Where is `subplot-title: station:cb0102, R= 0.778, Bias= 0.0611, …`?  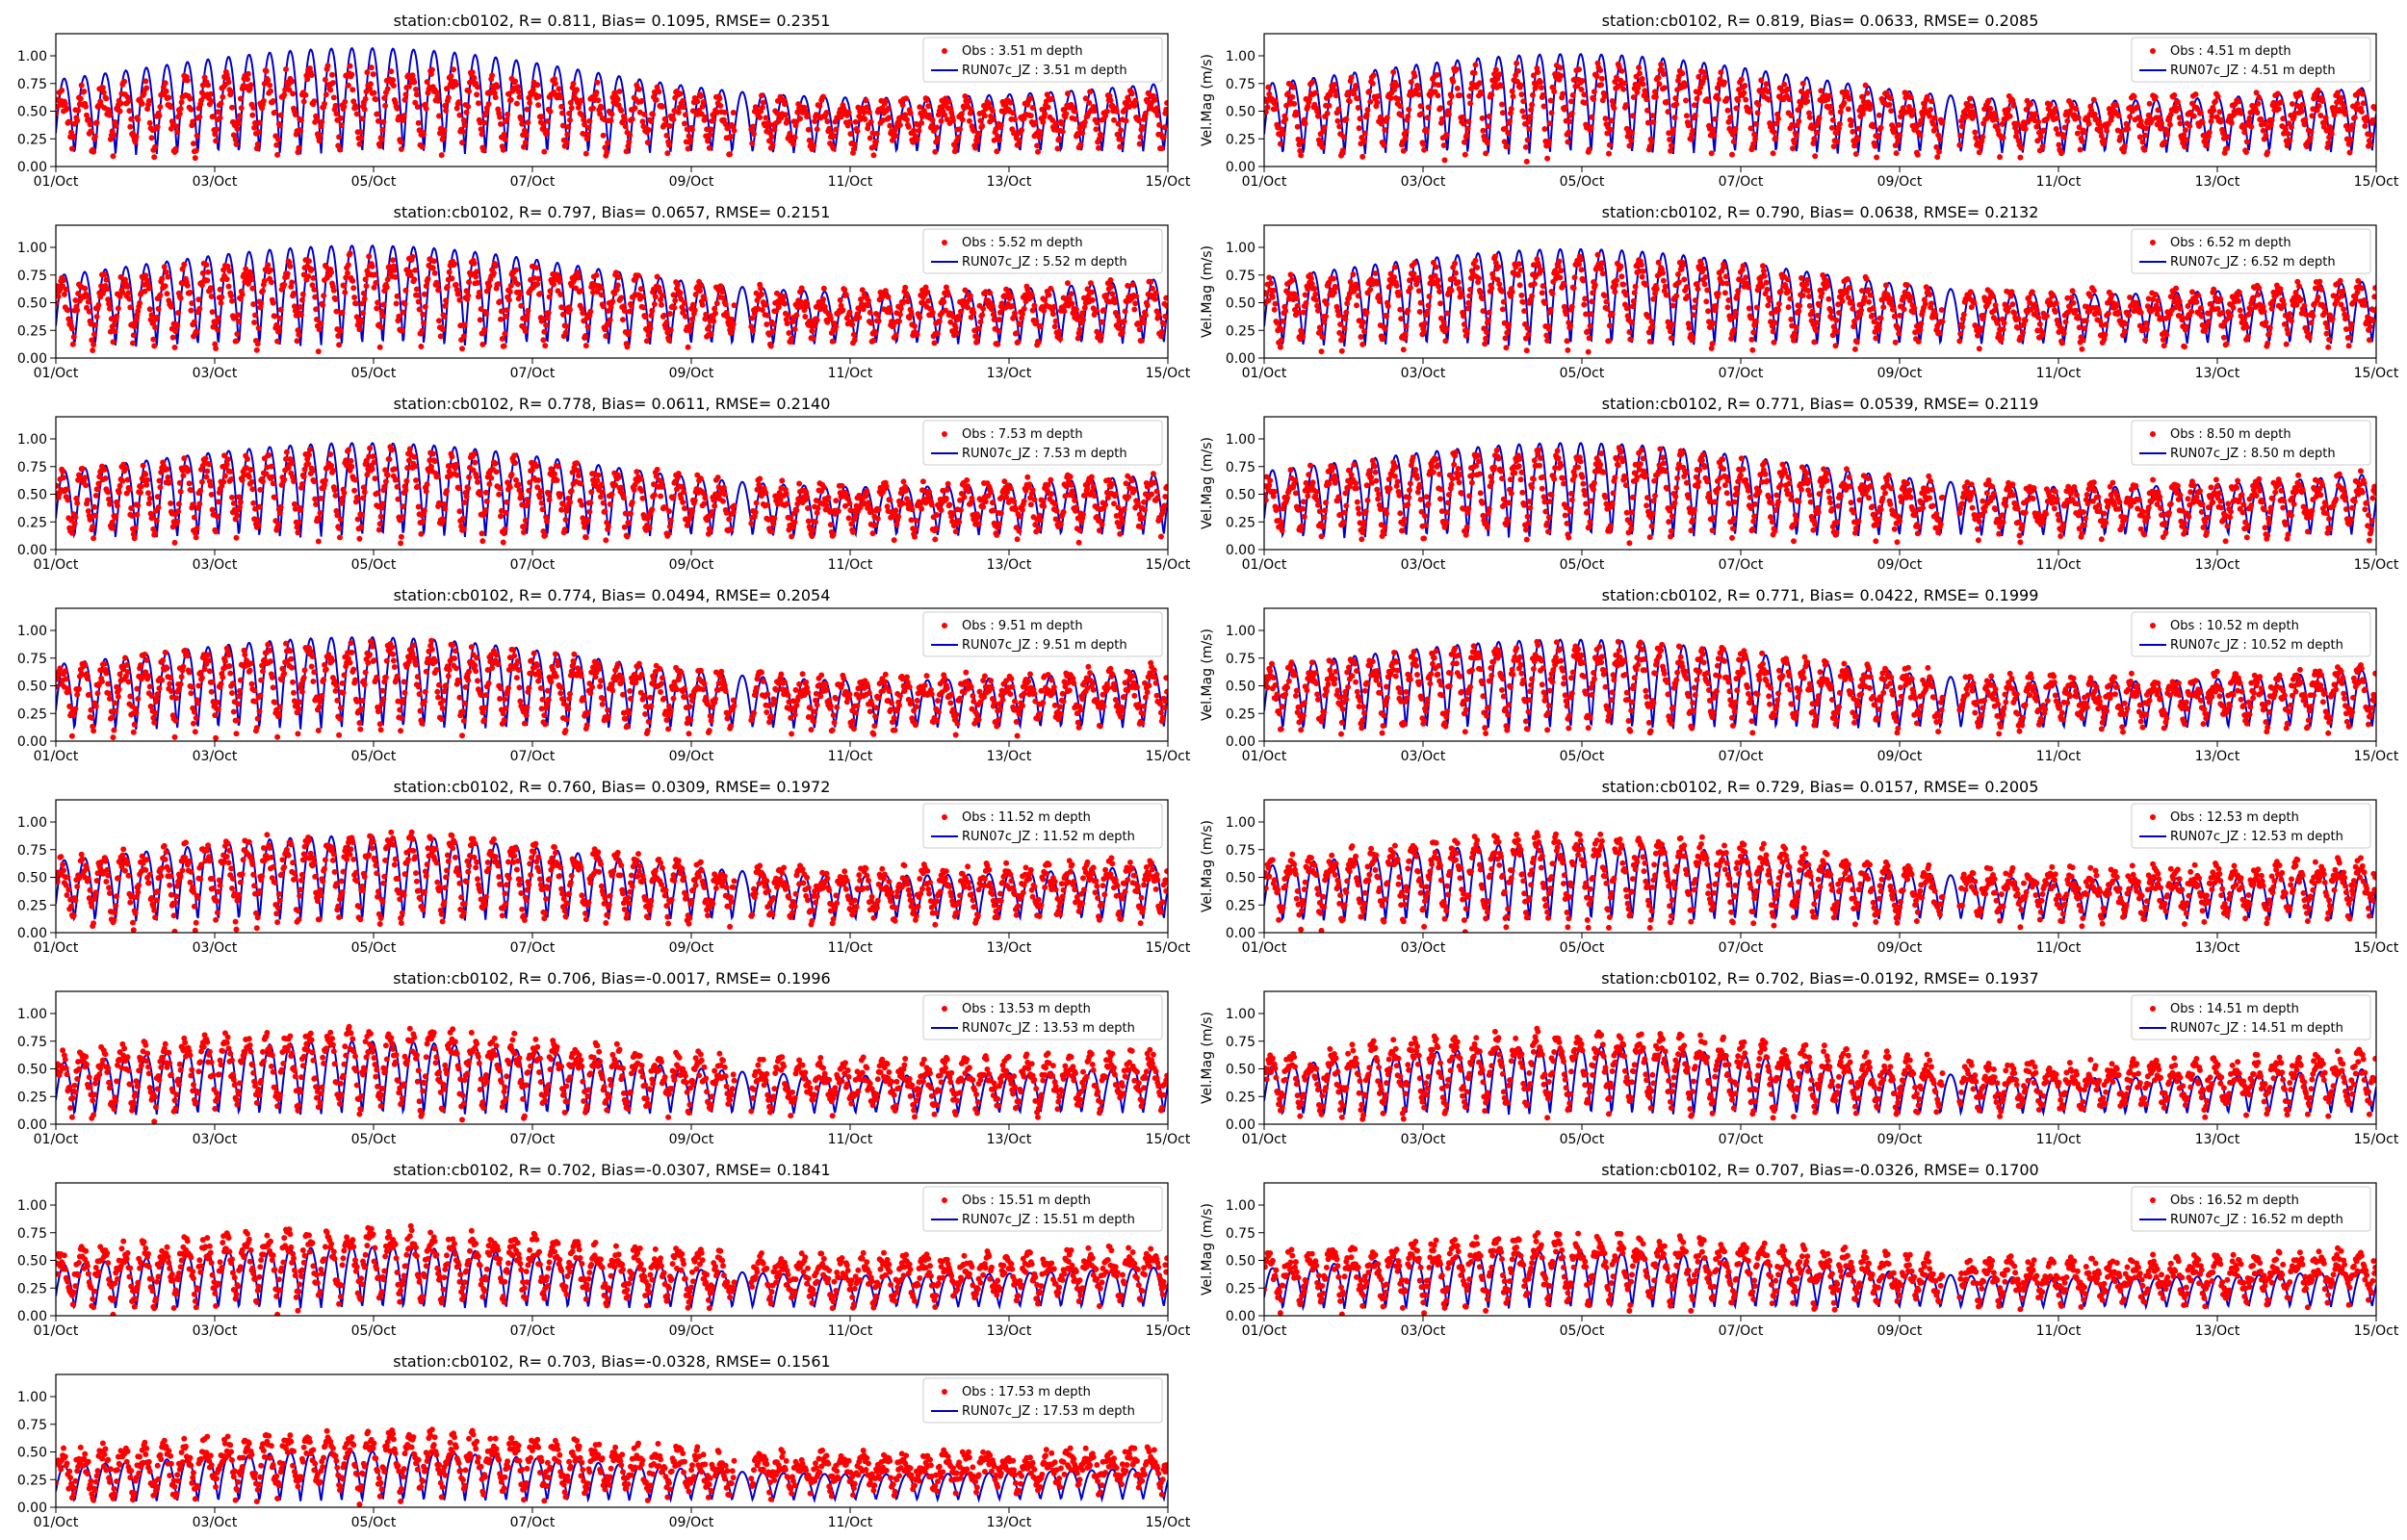
subplot-title: station:cb0102, R= 0.778, Bias= 0.0611, … is located at coordinates (612, 404).